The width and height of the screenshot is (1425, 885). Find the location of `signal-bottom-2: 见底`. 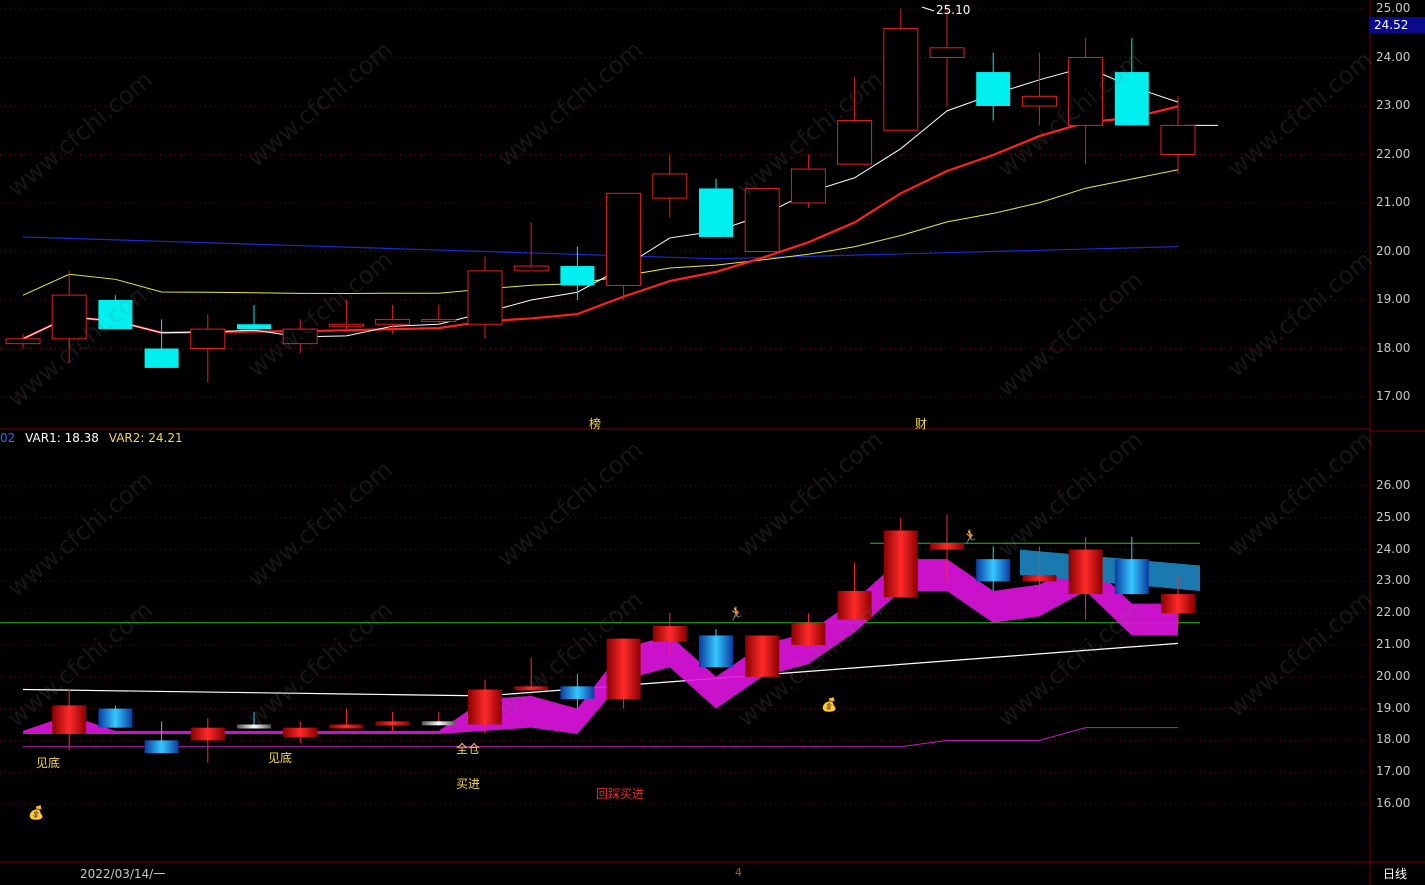

signal-bottom-2: 见底 is located at coordinates (280, 758).